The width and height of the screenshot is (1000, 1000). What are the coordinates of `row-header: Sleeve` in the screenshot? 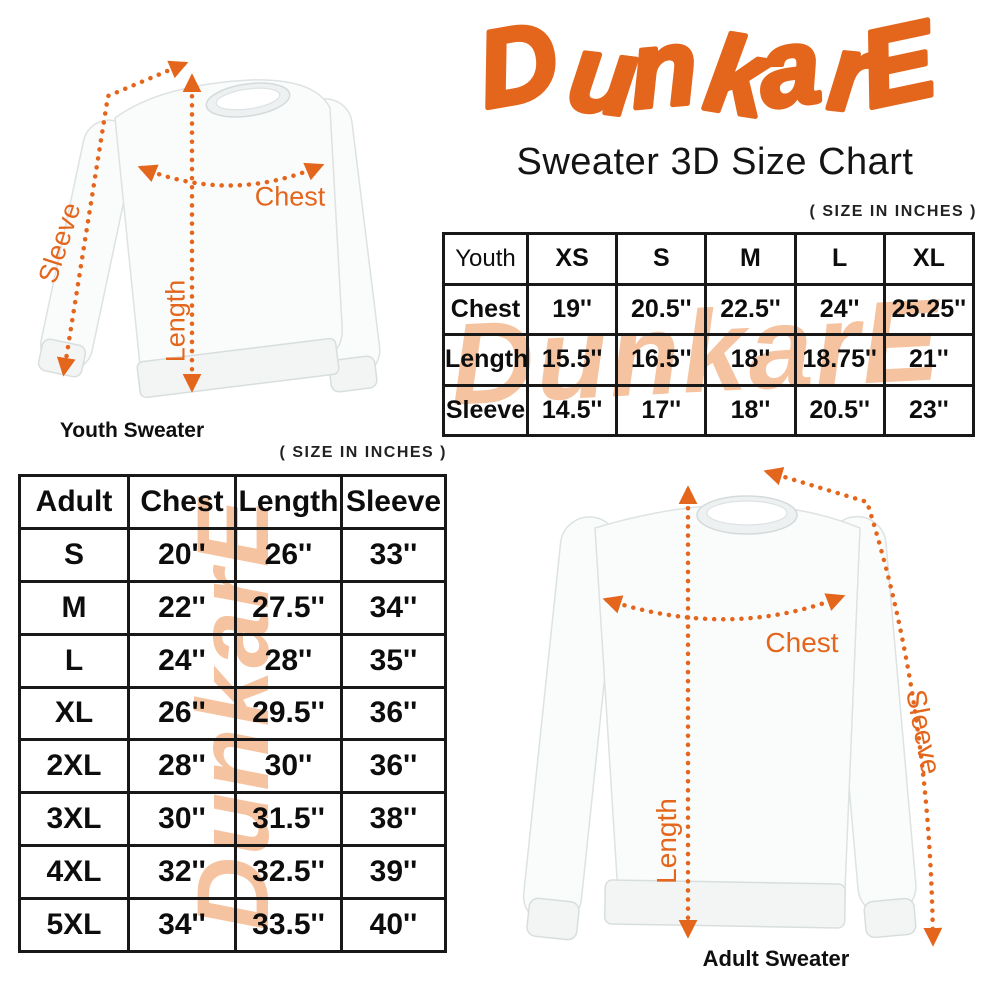 It's located at (485, 410).